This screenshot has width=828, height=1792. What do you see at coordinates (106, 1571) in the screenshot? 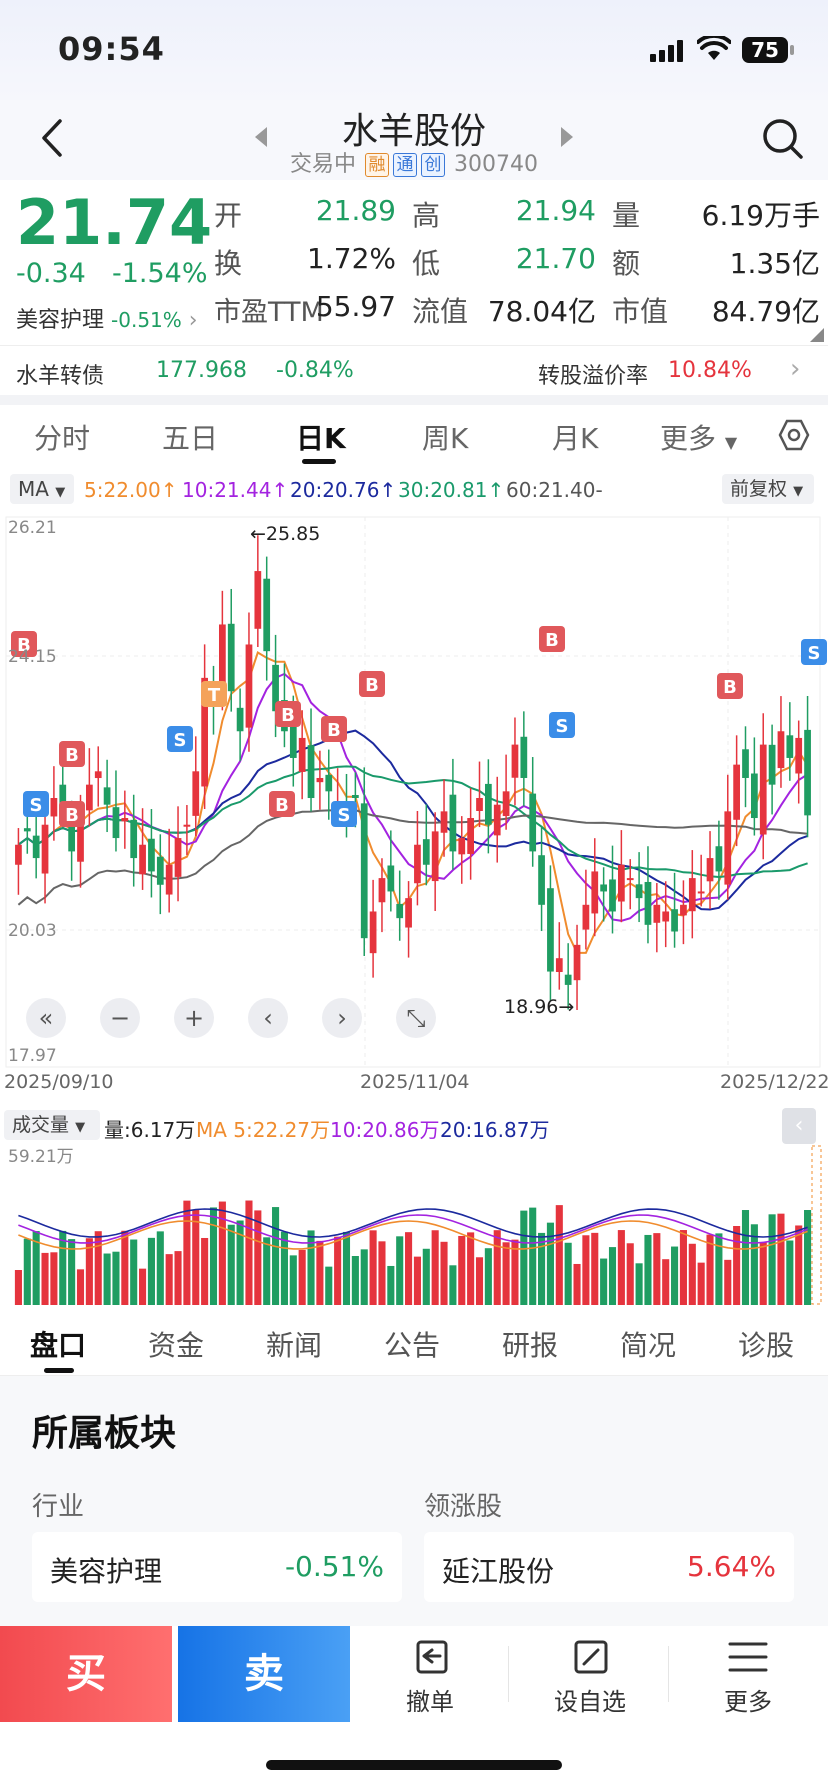
I see `industry-name: 美容护理` at bounding box center [106, 1571].